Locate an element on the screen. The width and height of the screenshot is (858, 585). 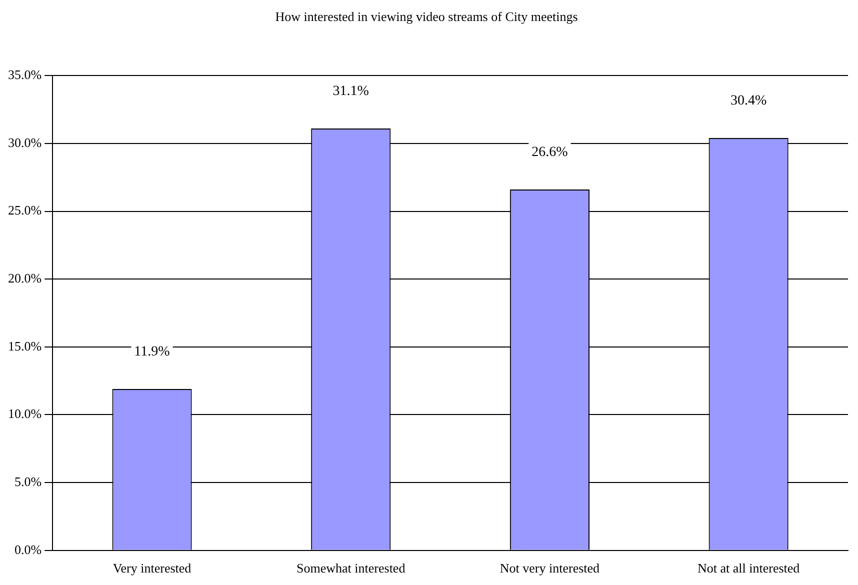
y-tick-label: 10.0% is located at coordinates (25, 414).